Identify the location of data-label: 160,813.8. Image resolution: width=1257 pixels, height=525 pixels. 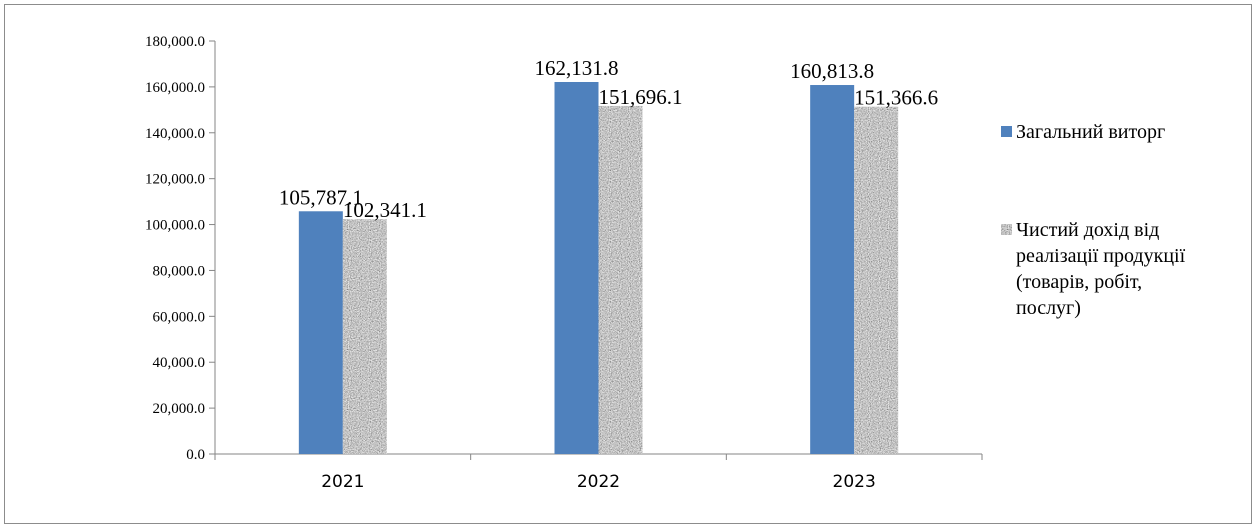
(832, 71).